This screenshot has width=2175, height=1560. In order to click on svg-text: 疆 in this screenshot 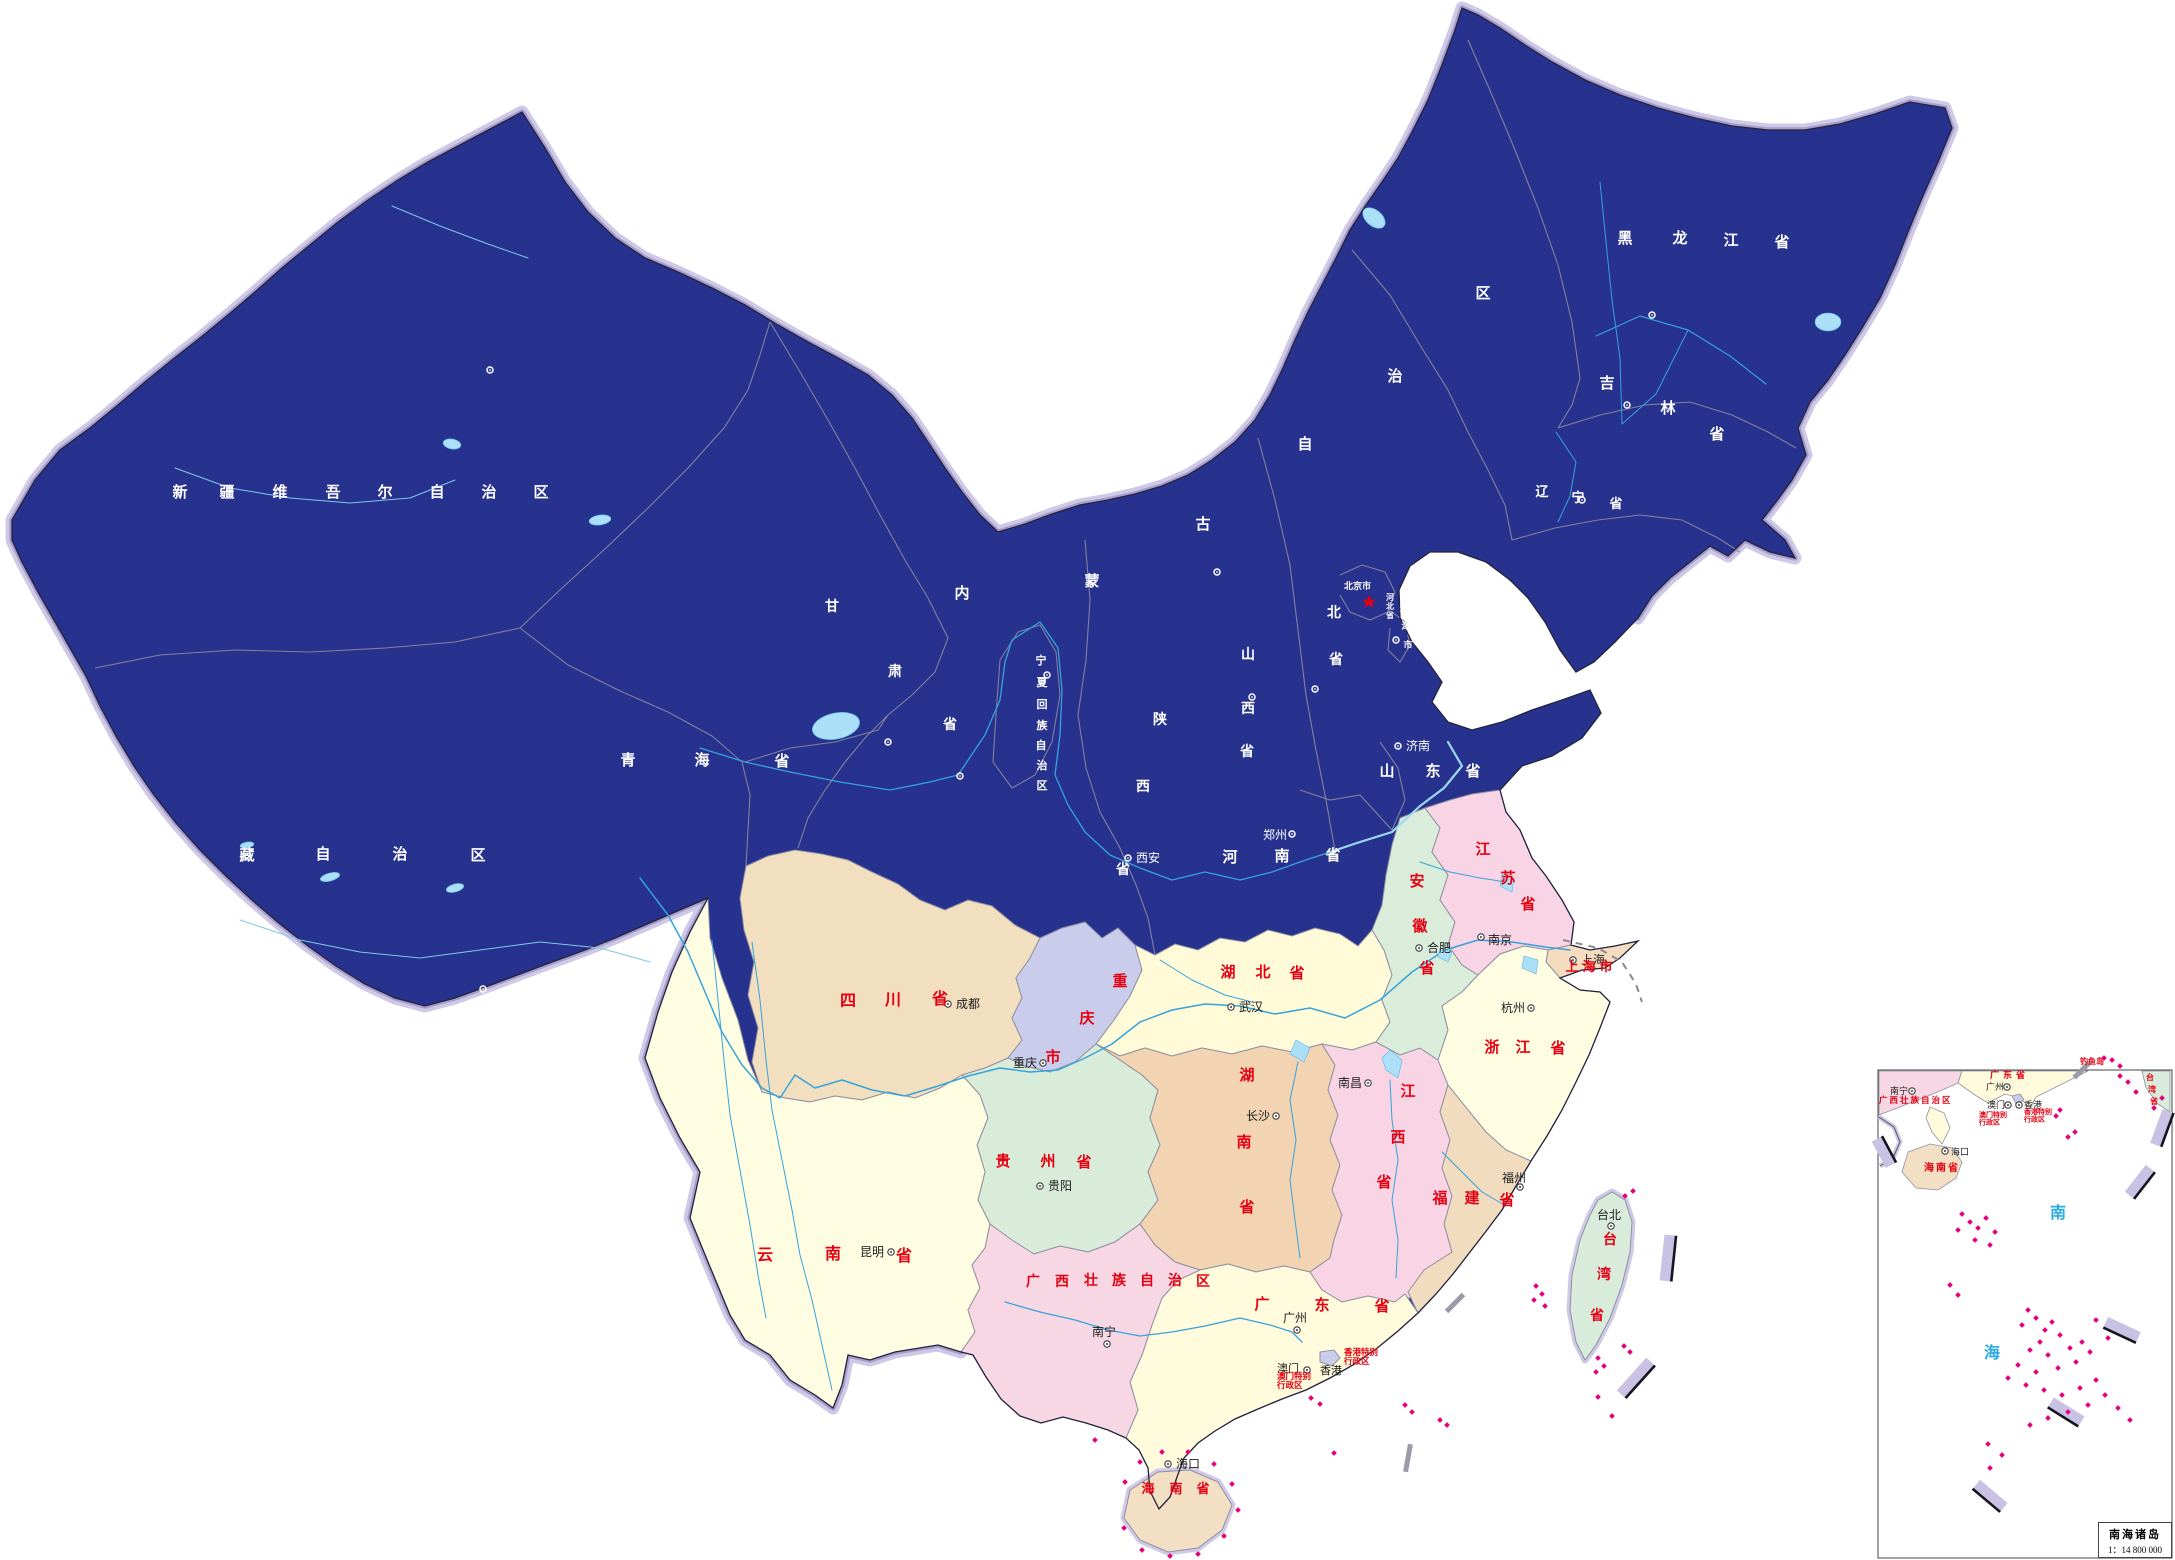, I will do `click(226, 492)`.